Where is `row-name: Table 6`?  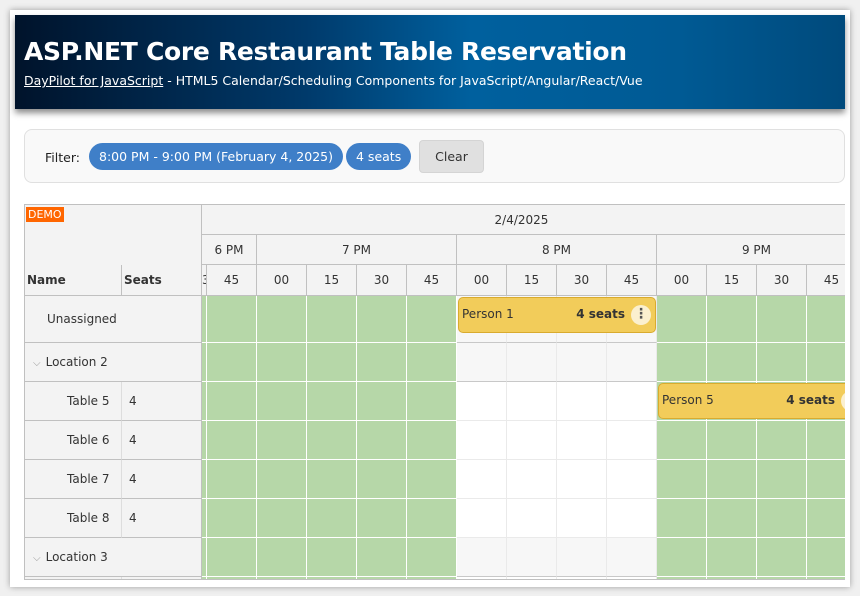
row-name: Table 6 is located at coordinates (73, 440).